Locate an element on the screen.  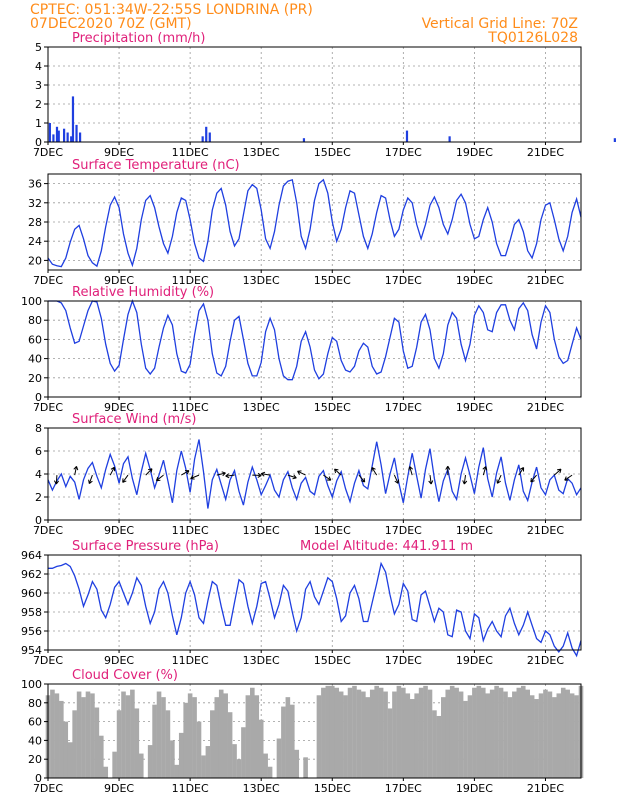
wind-line is located at coordinates (314, 474).